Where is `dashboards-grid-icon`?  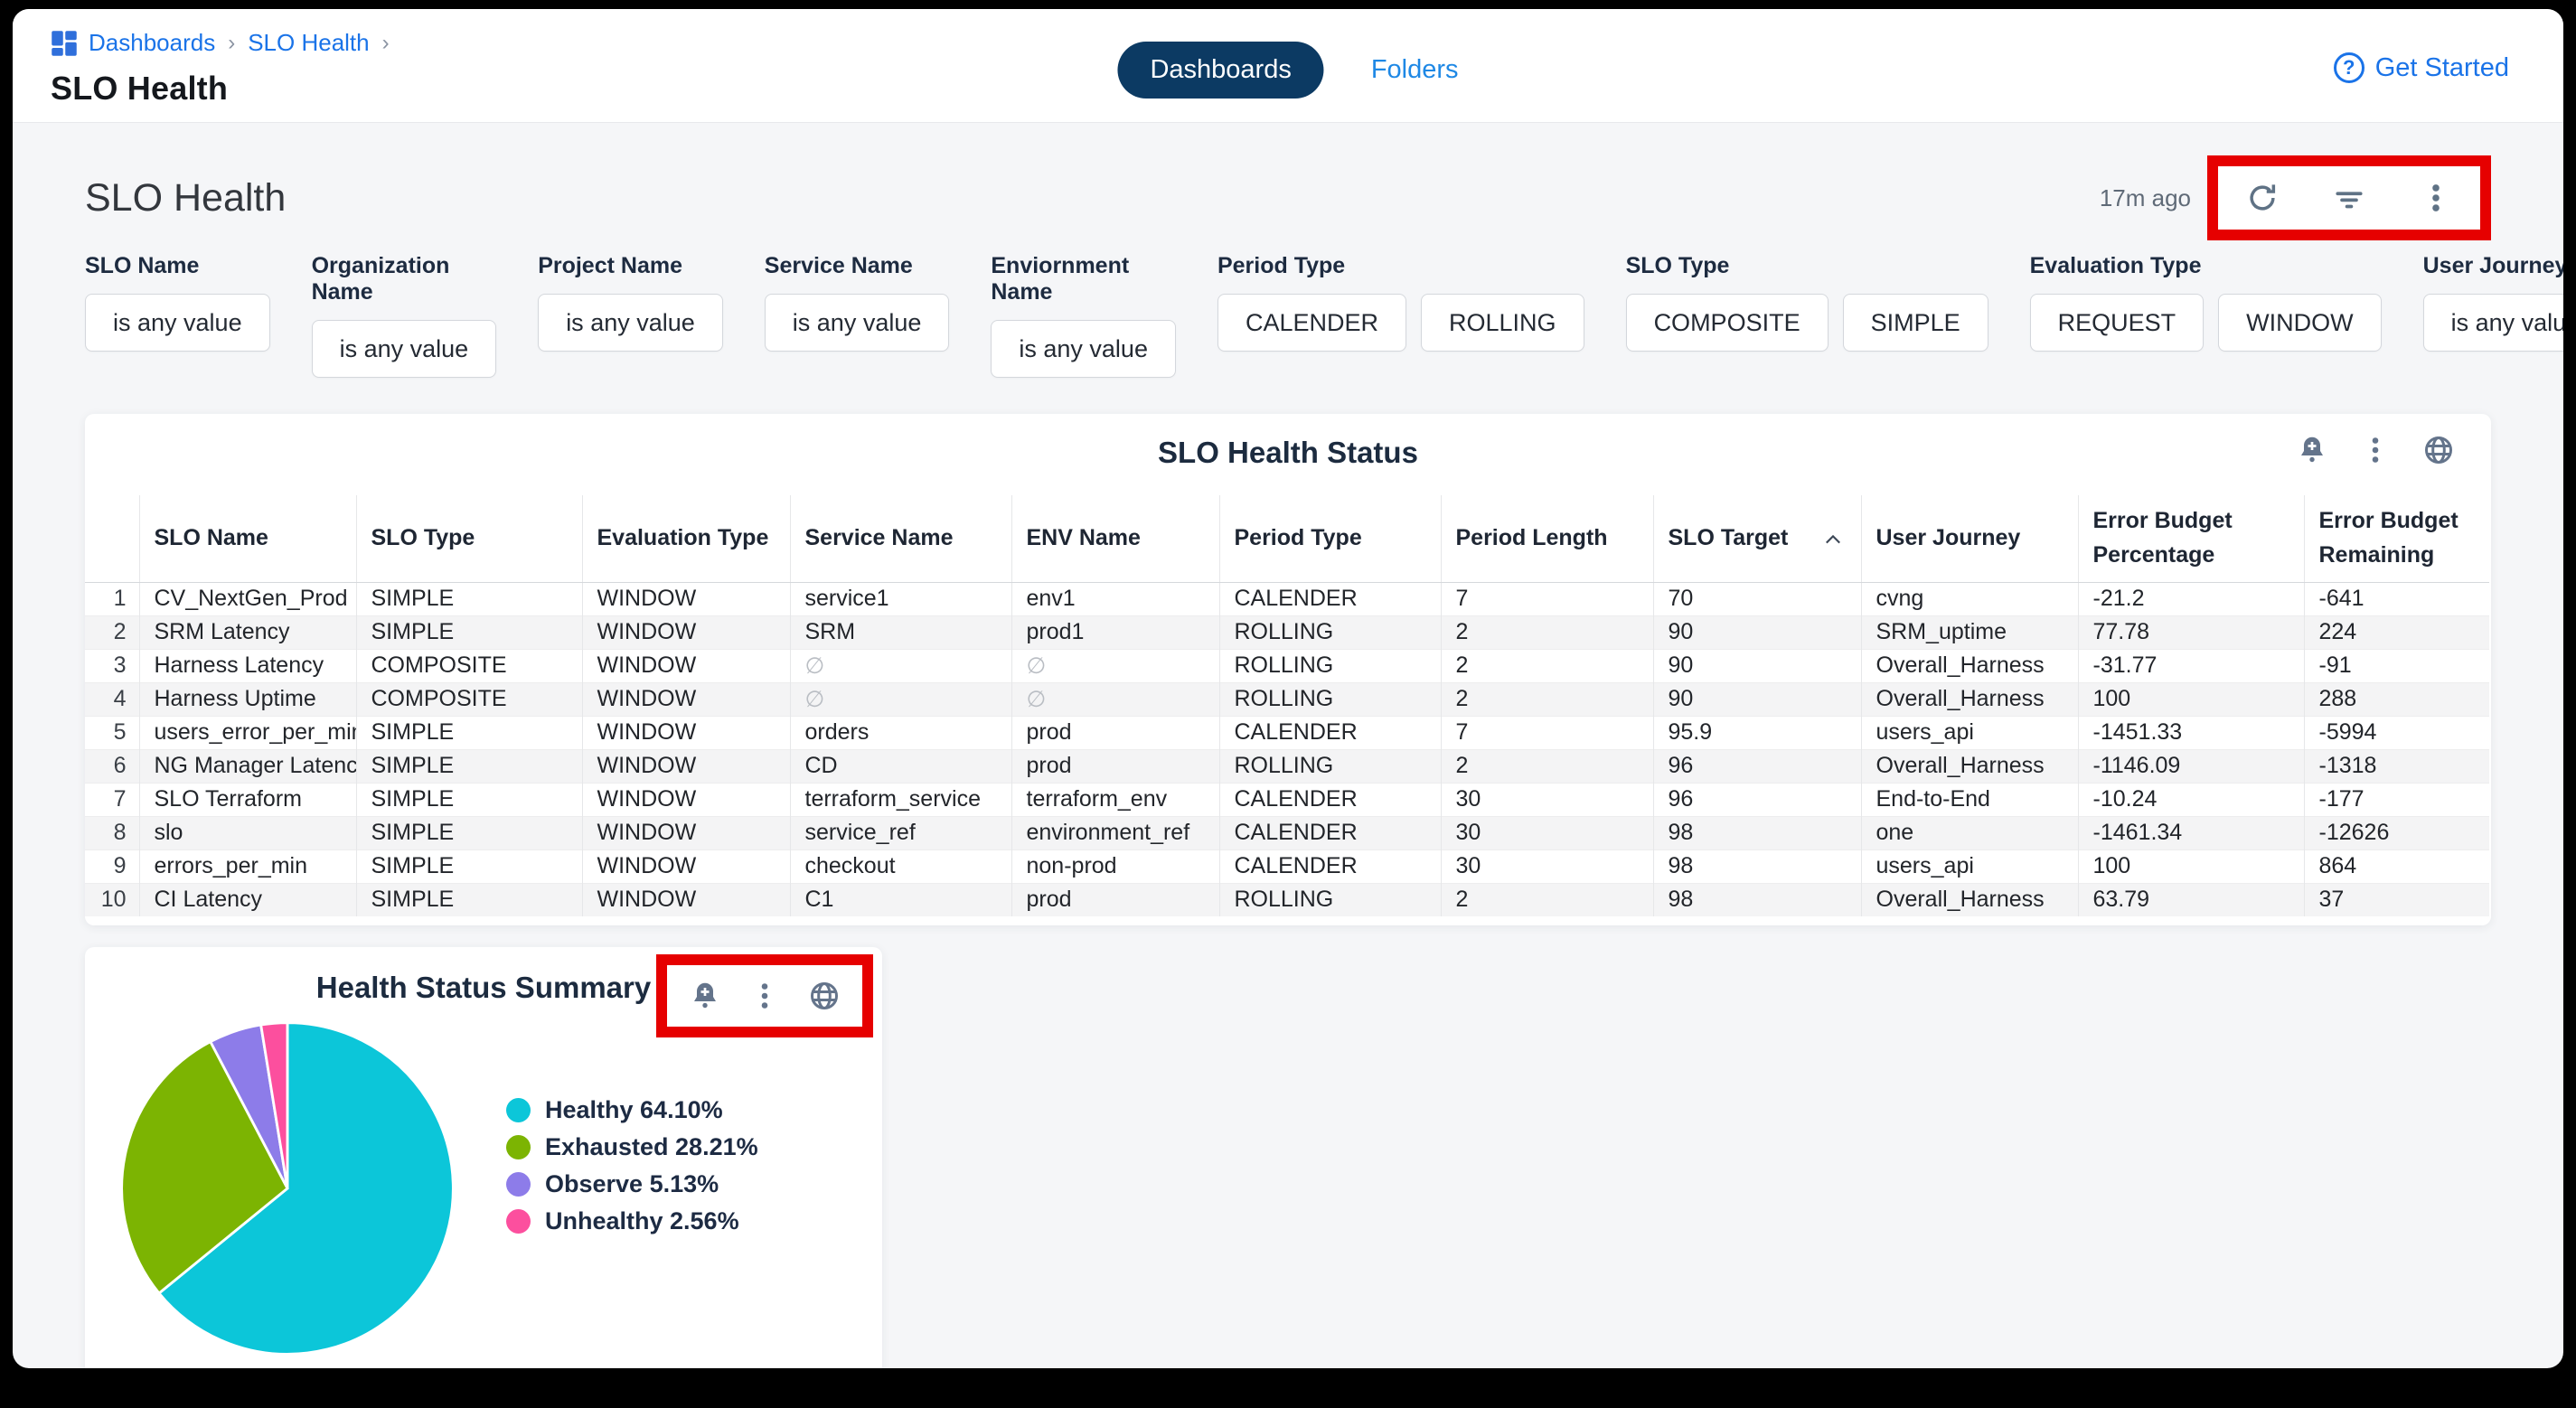
dashboards-grid-icon is located at coordinates (65, 43).